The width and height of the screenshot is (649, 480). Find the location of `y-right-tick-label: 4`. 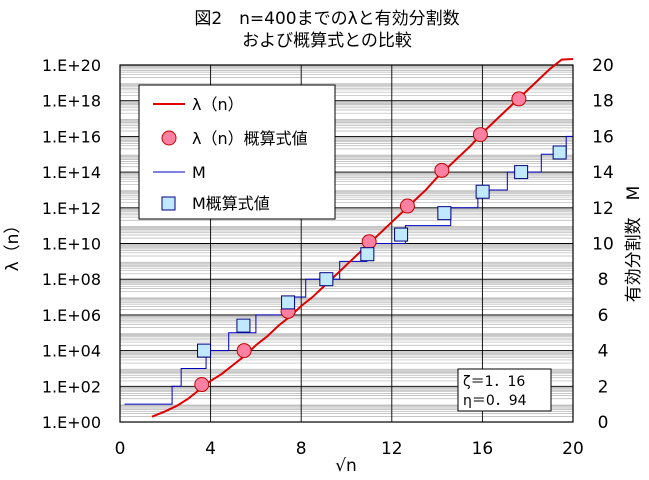

y-right-tick-label: 4 is located at coordinates (603, 352).